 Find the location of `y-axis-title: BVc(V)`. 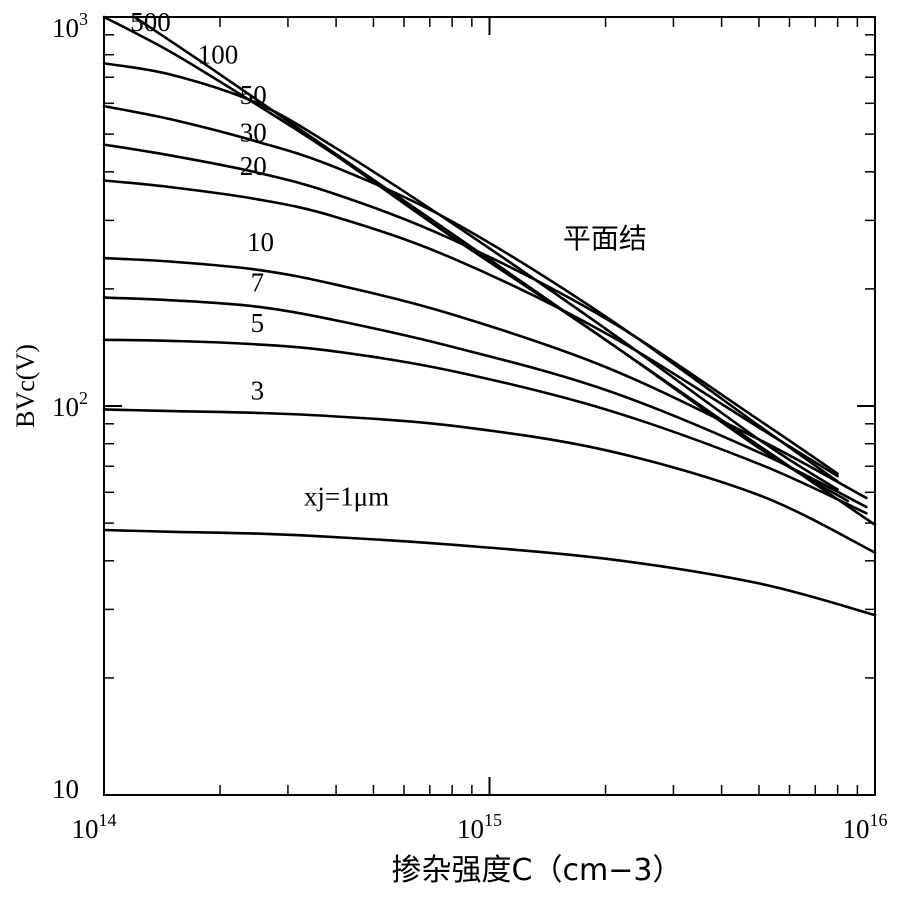

y-axis-title: BVc(V) is located at coordinates (25, 386).